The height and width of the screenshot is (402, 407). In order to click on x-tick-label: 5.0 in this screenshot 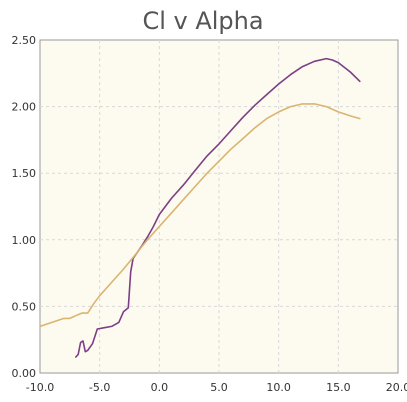, I will do `click(219, 387)`.